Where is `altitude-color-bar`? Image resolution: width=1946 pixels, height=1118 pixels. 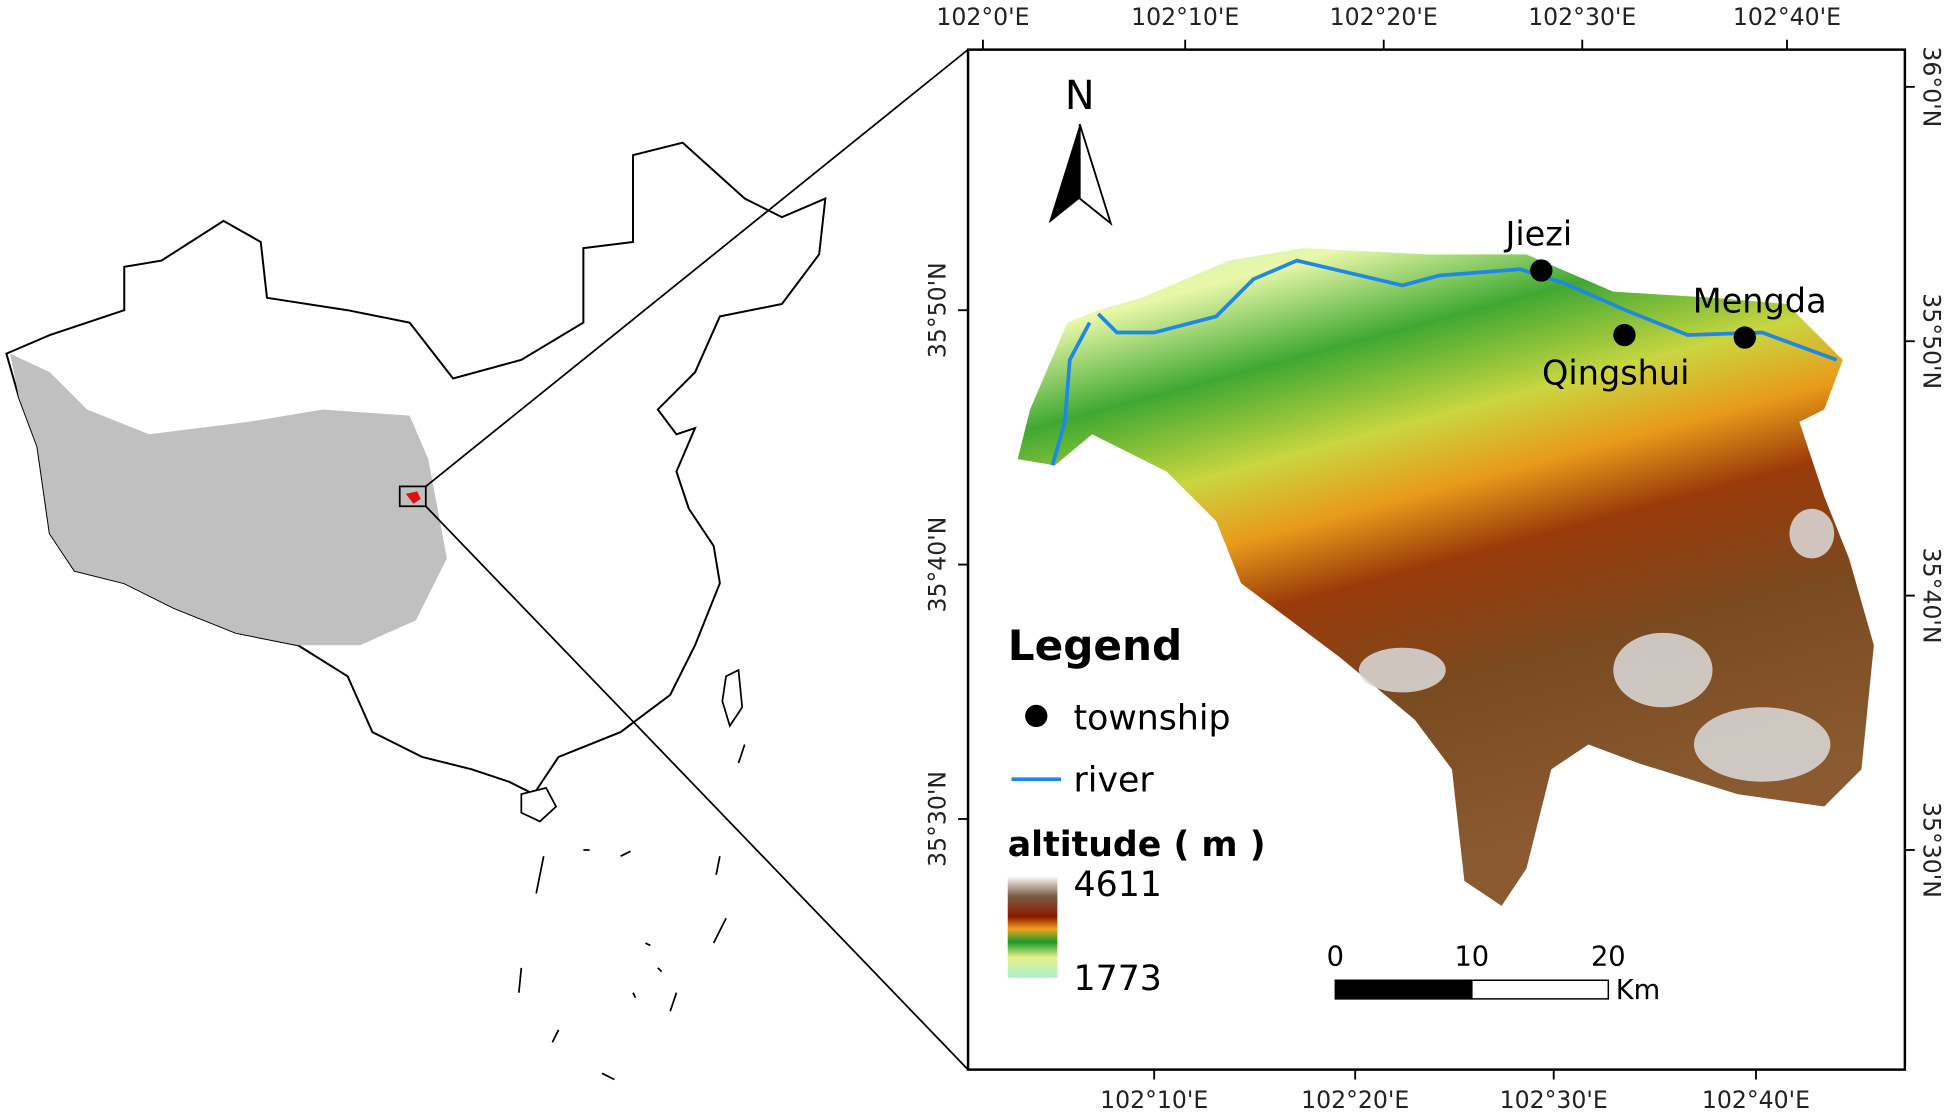
altitude-color-bar is located at coordinates (1032, 927).